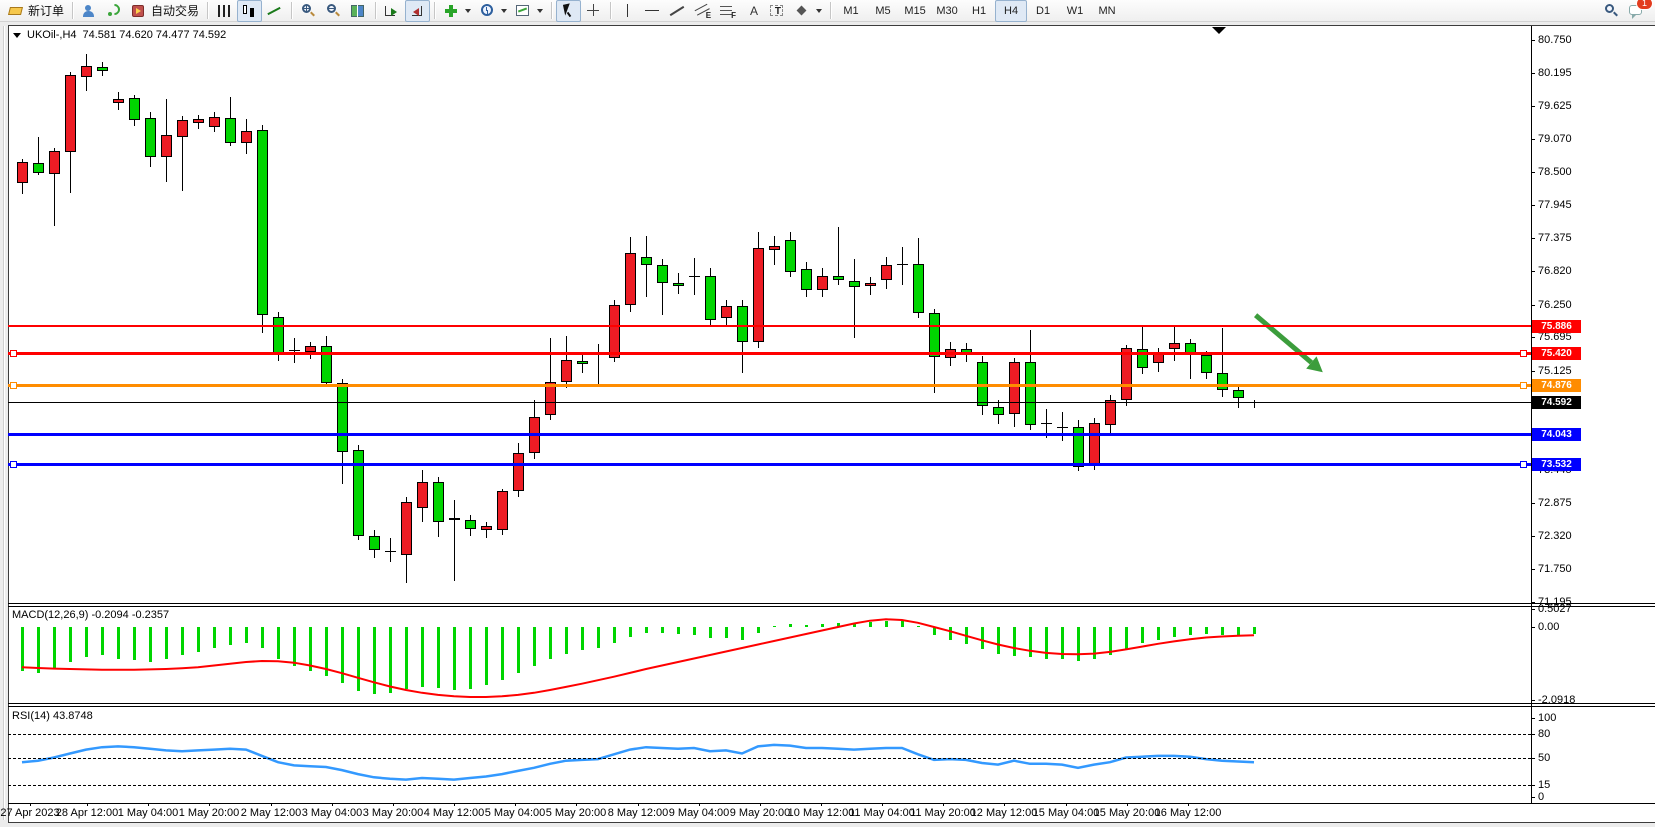  I want to click on price-axis-label: 77.375, so click(1555, 238).